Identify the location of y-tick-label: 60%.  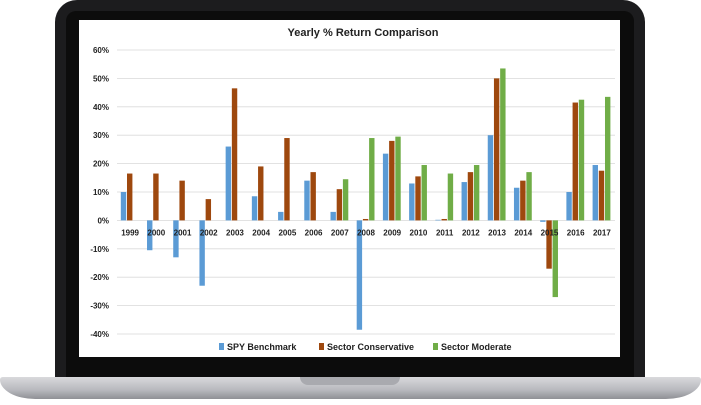
(101, 50).